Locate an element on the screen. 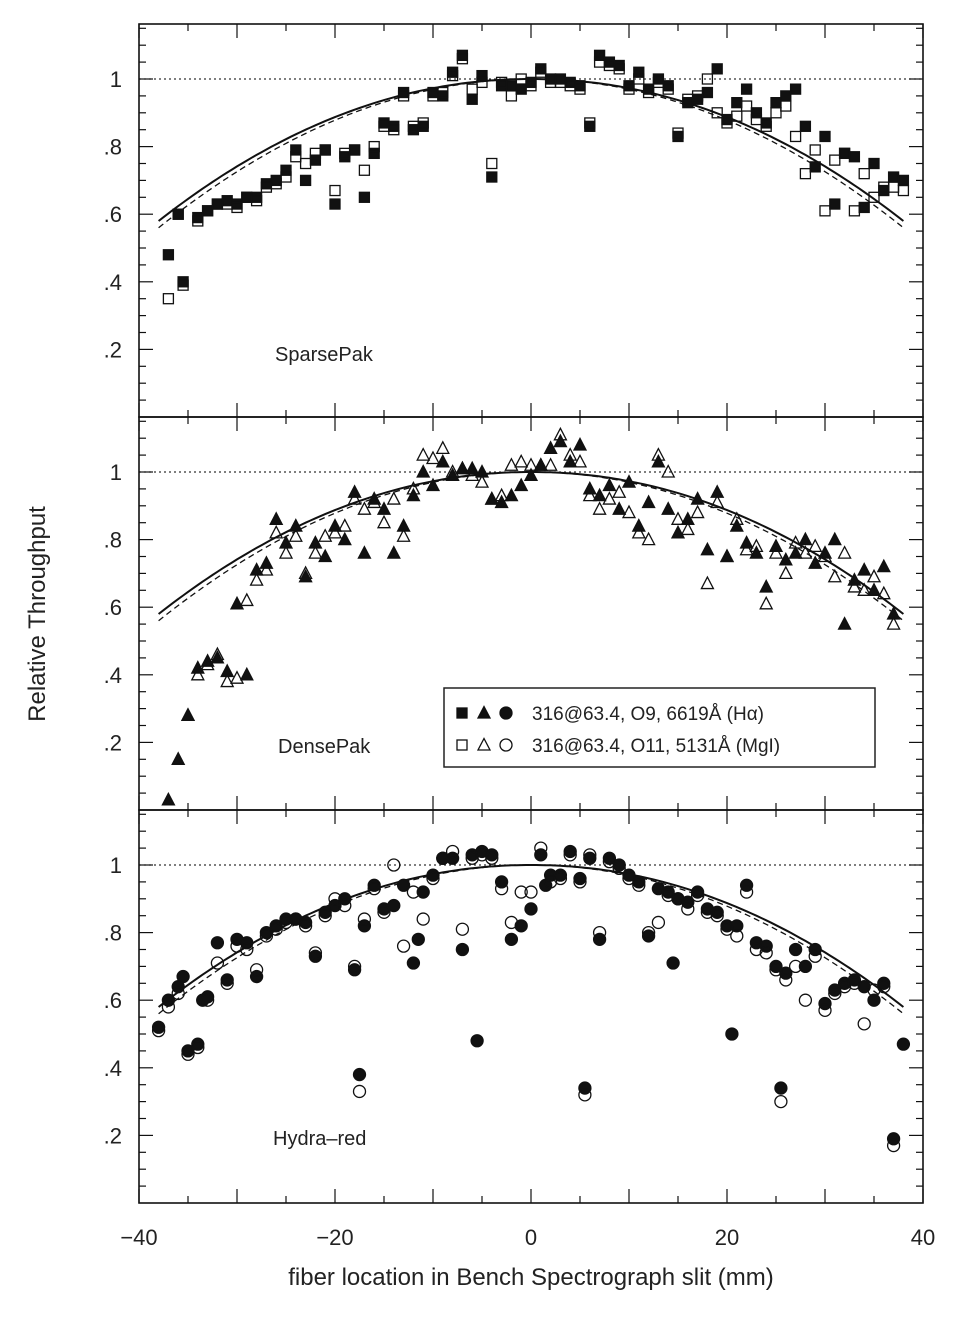 The width and height of the screenshot is (961, 1320). y-tick-label-hydra-red-0: .2 is located at coordinates (113, 1135).